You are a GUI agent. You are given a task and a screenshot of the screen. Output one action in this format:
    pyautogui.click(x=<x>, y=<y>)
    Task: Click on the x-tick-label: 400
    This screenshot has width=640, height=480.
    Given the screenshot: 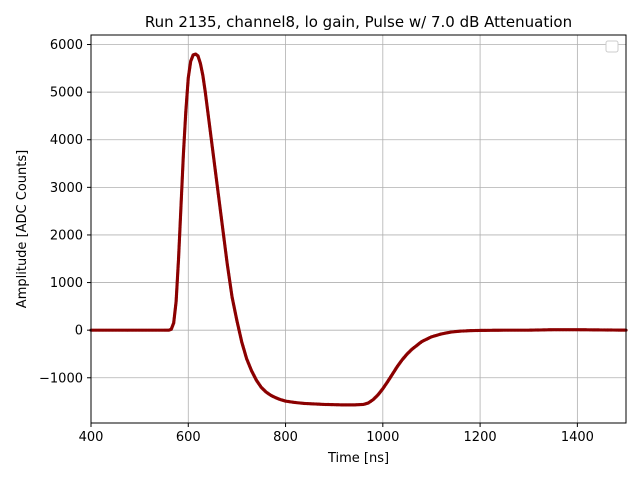 What is the action you would take?
    pyautogui.click(x=91, y=437)
    